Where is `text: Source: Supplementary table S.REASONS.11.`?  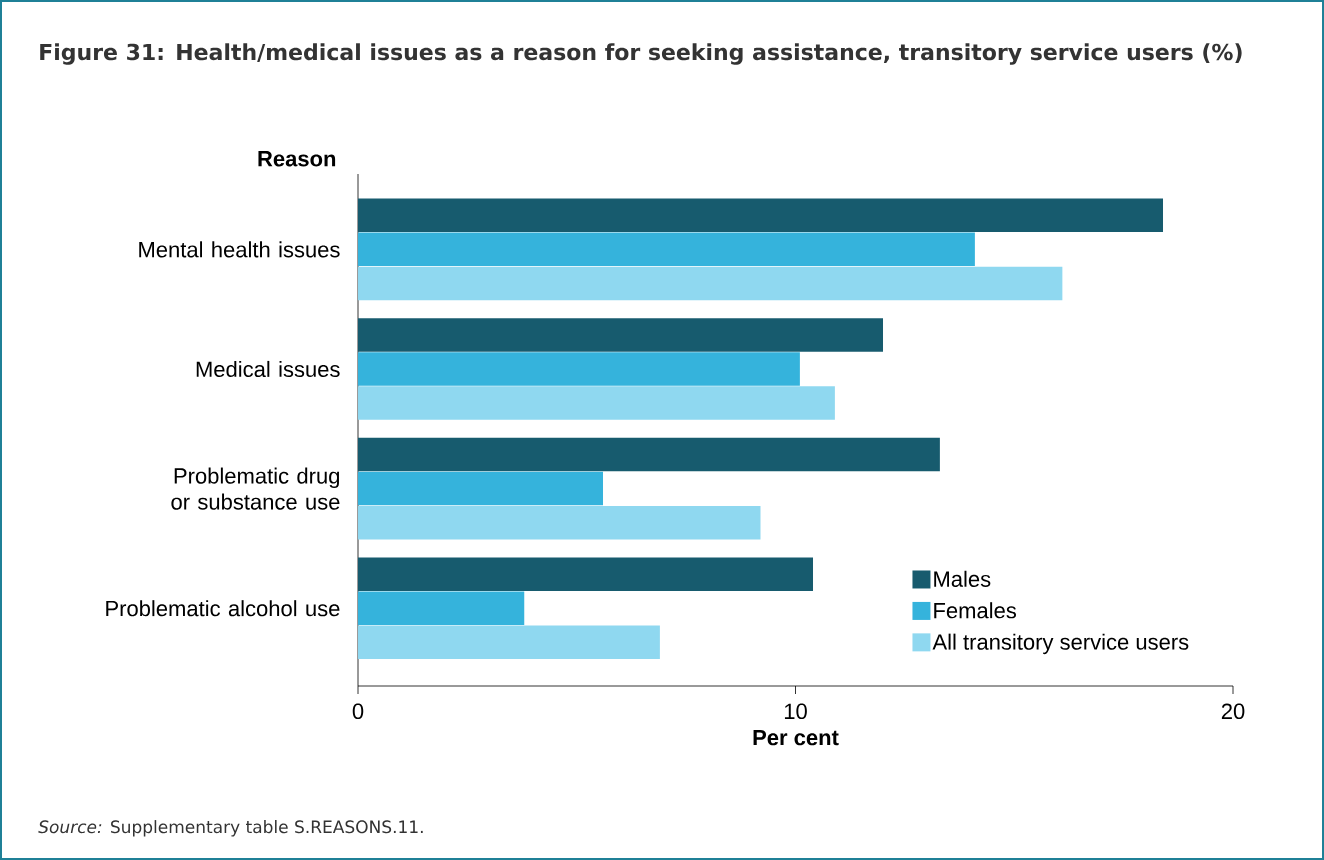 text: Source: Supplementary table S.REASONS.11. is located at coordinates (230, 828).